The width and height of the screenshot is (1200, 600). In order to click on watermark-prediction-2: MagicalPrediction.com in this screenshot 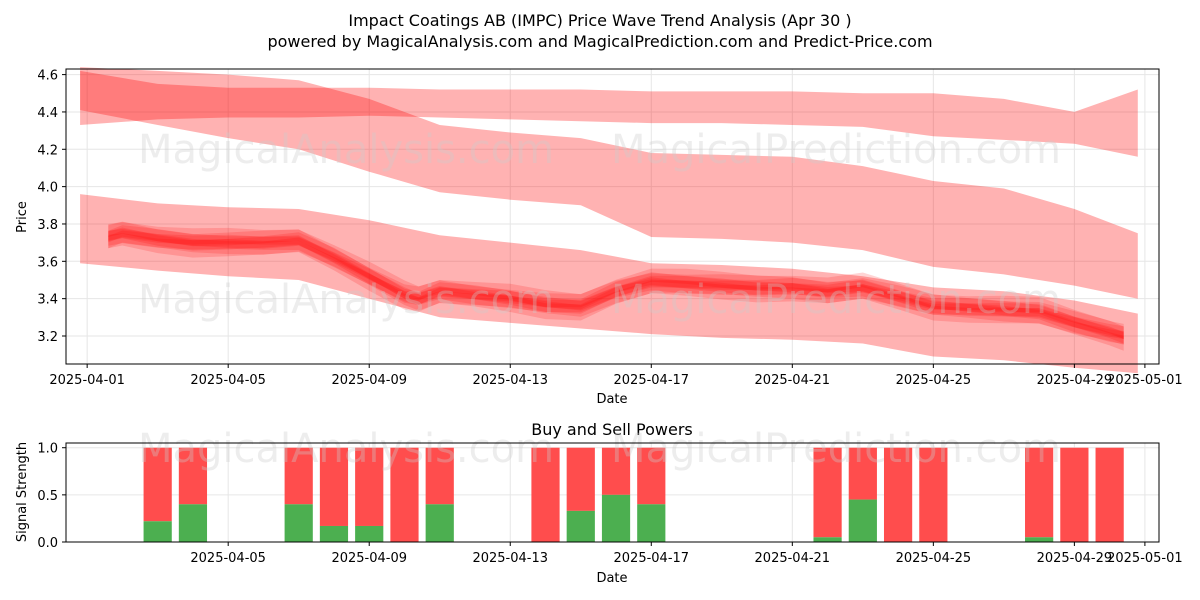, I will do `click(836, 300)`.